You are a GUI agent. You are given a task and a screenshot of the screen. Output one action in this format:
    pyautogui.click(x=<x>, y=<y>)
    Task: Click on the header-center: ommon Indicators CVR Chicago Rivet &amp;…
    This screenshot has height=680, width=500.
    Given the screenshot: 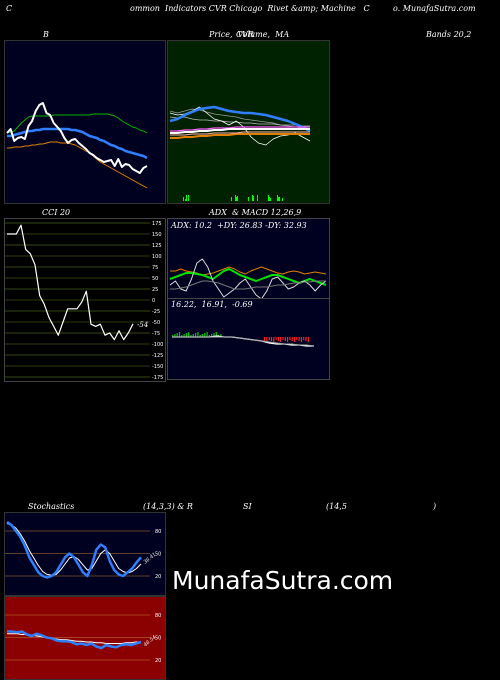 What is the action you would take?
    pyautogui.click(x=250, y=8)
    